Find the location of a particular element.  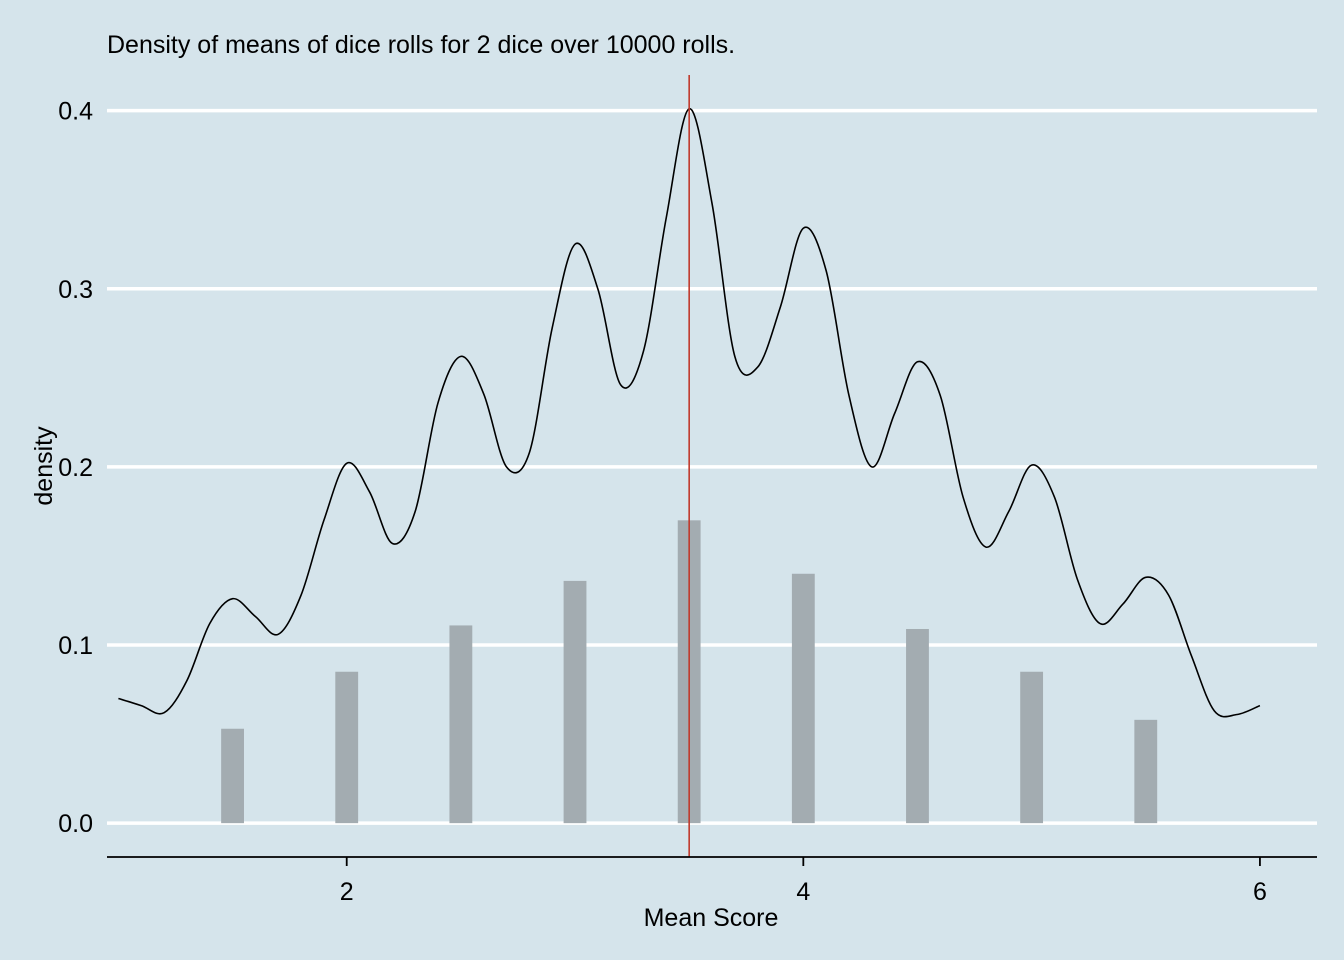

y-tick-label: 0.3 is located at coordinates (75, 290).